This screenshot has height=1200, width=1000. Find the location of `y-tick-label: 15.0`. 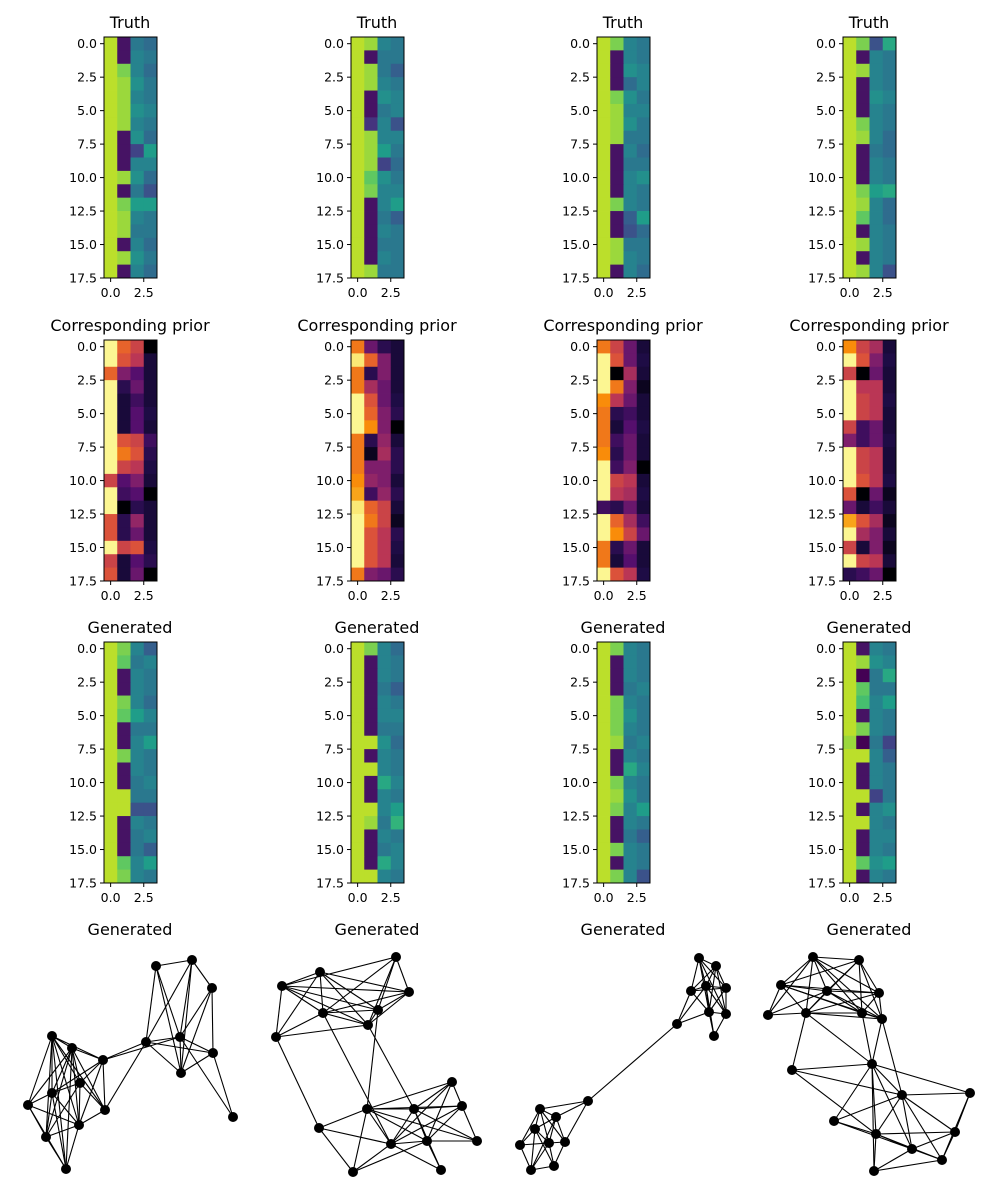

y-tick-label: 15.0 is located at coordinates (822, 547).